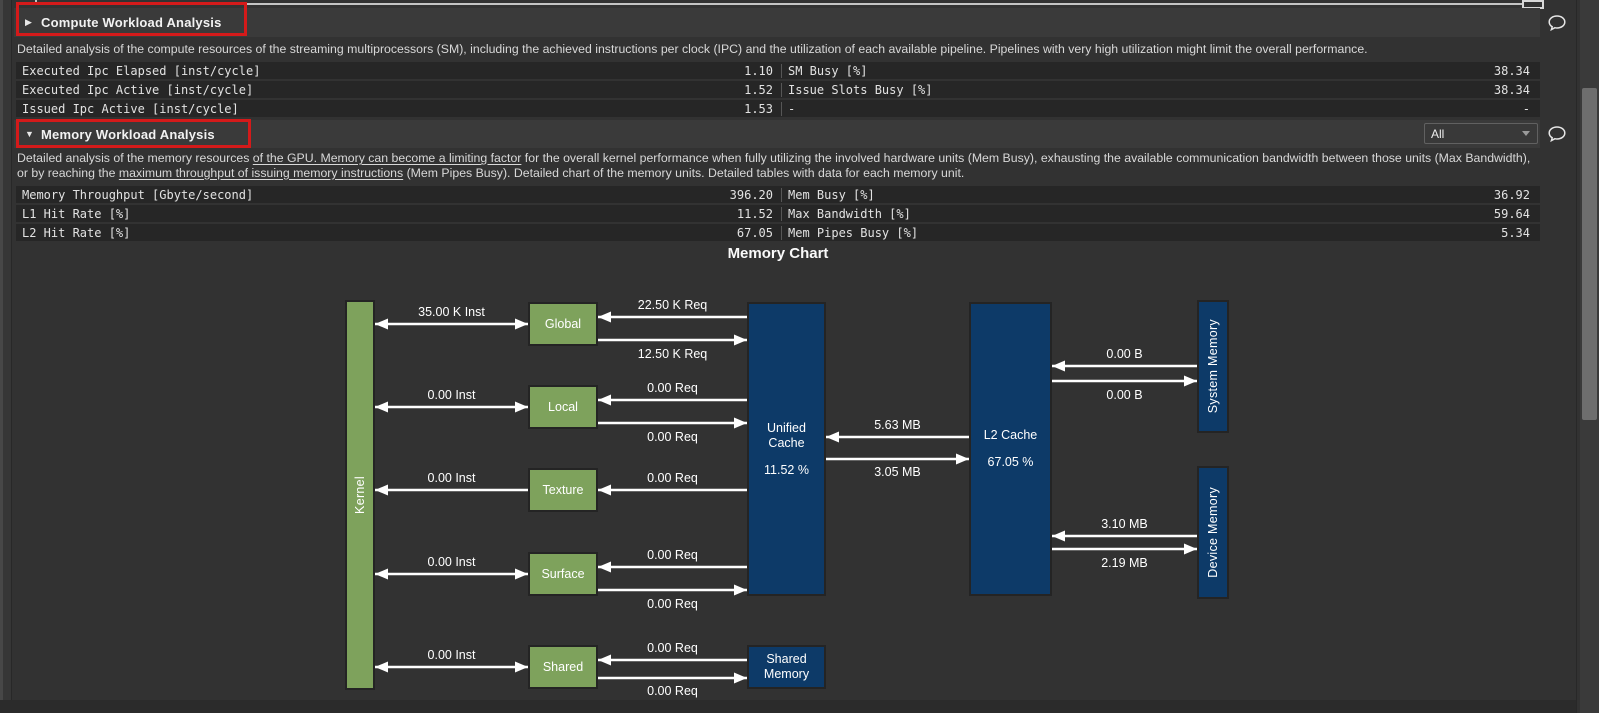  What do you see at coordinates (451, 395) in the screenshot?
I see `flow-label-kernel-local: 0.00 Inst` at bounding box center [451, 395].